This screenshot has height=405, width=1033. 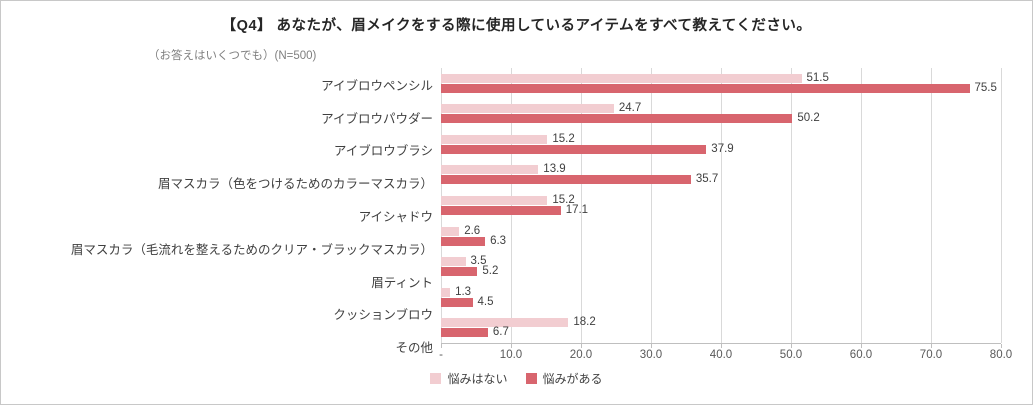 I want to click on legend: 悩みはない 悩みがある, so click(x=516, y=378).